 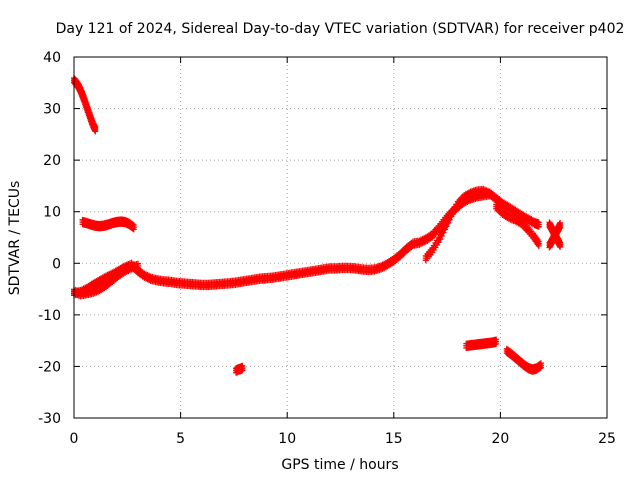 I want to click on x-tick-label: 15, so click(x=394, y=439).